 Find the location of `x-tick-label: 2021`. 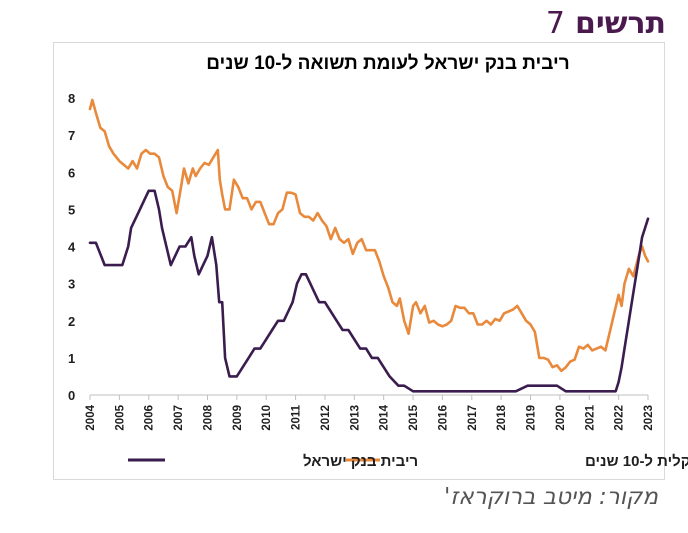

x-tick-label: 2021 is located at coordinates (590, 417).